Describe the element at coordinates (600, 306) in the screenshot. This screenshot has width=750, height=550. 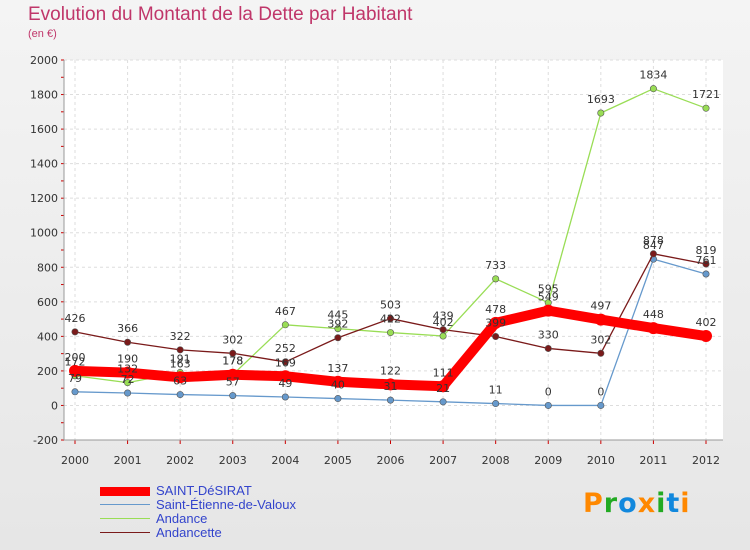
I see `data-label-saint-desirat: 497` at that location.